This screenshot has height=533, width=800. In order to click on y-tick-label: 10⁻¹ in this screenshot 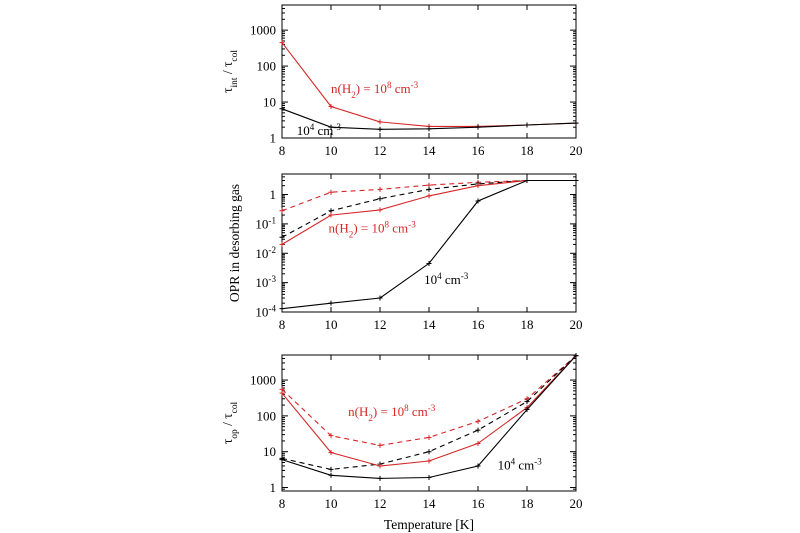, I will do `click(265, 223)`.